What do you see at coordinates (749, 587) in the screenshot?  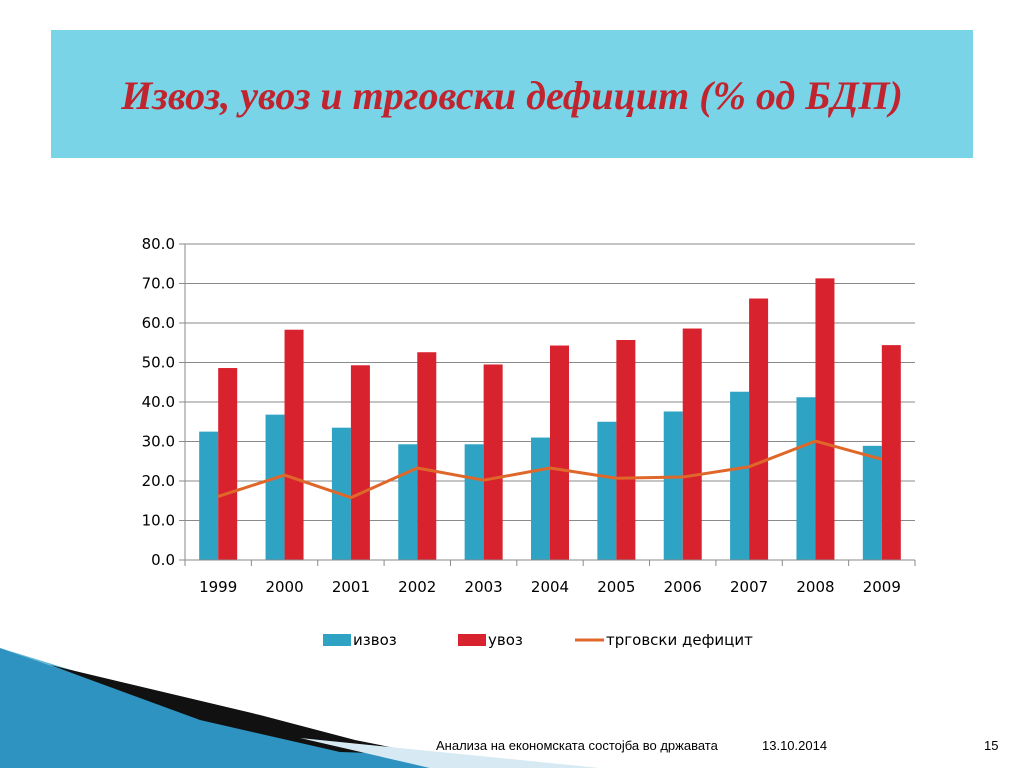 I see `x-tick-label: 2007` at bounding box center [749, 587].